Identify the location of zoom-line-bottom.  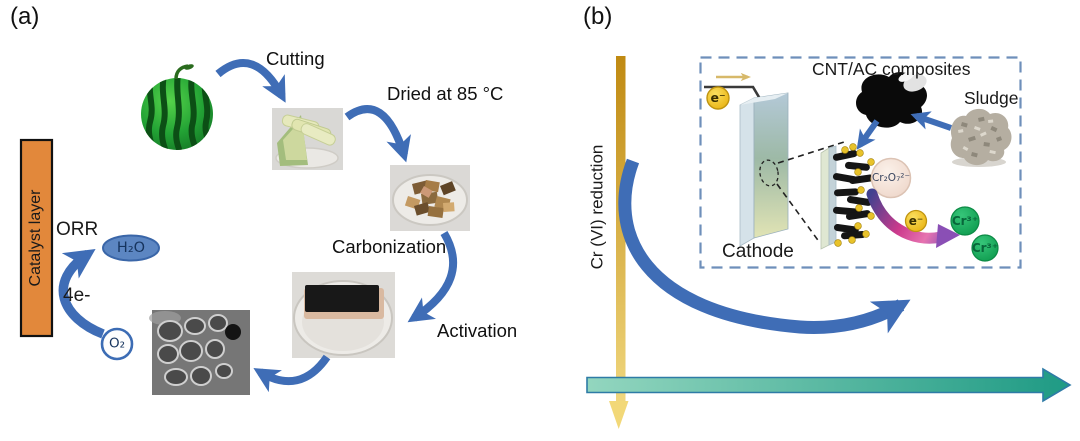
(798, 213).